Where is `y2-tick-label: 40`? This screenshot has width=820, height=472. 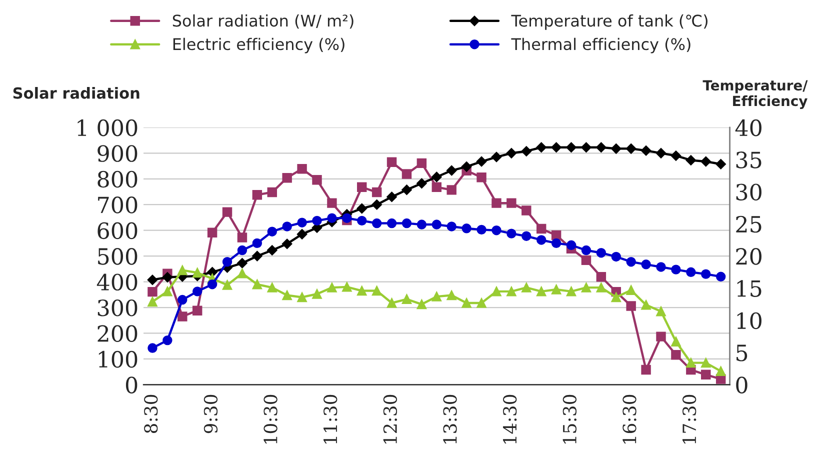
y2-tick-label: 40 is located at coordinates (748, 127).